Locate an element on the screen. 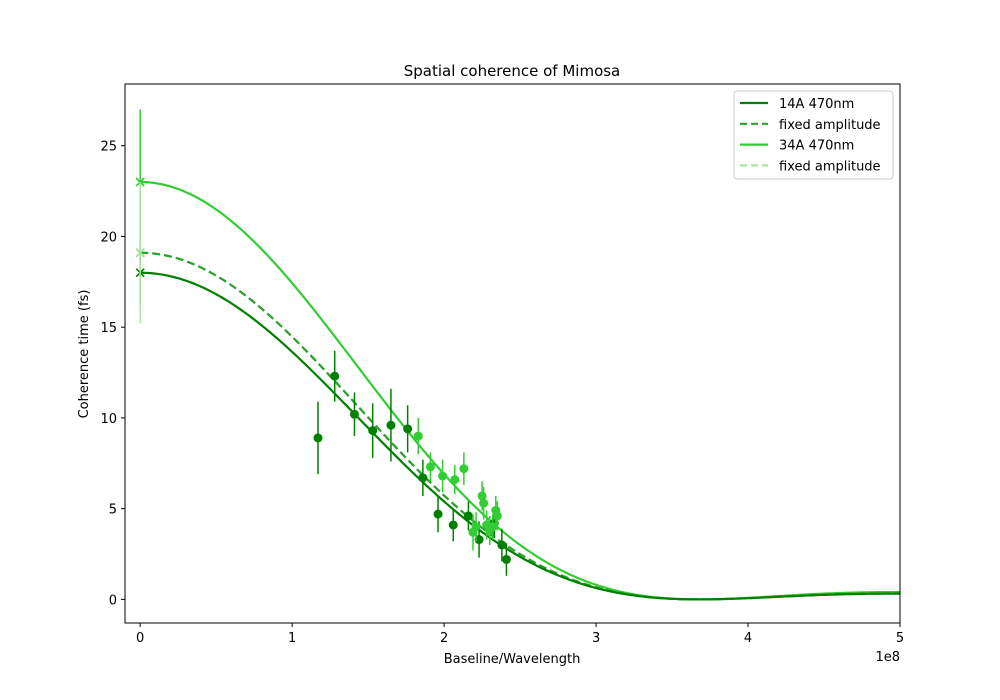  x-axis-ticks: 0 1 2 3 4 5 is located at coordinates (520, 634).